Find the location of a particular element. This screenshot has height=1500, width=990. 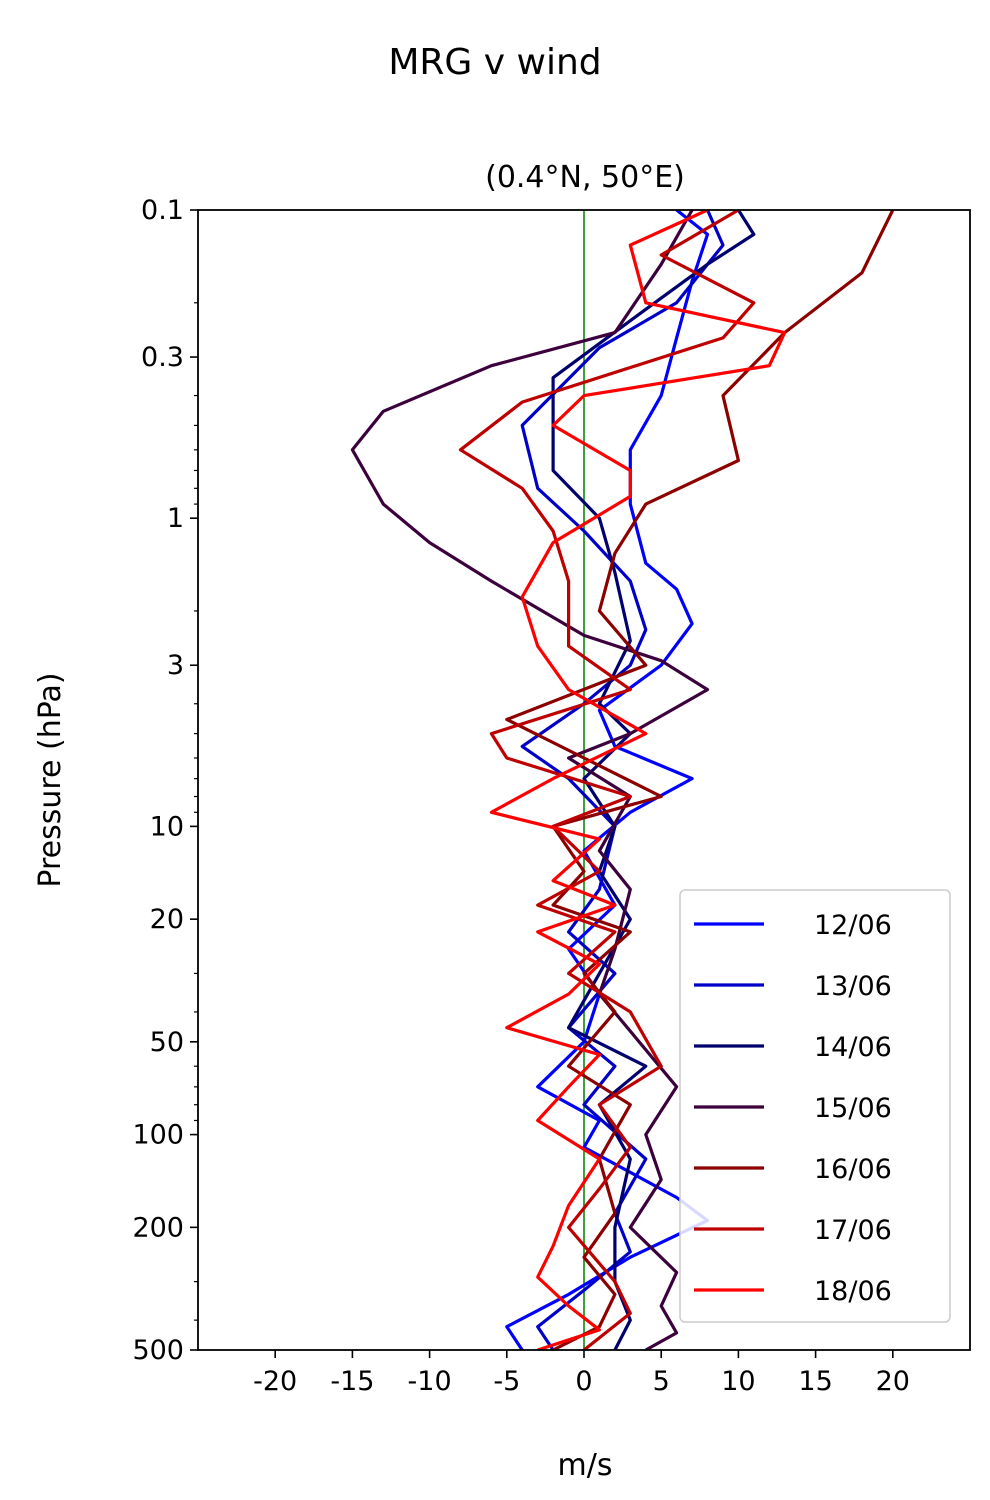

x-tick-label: 15 is located at coordinates (815, 1381).